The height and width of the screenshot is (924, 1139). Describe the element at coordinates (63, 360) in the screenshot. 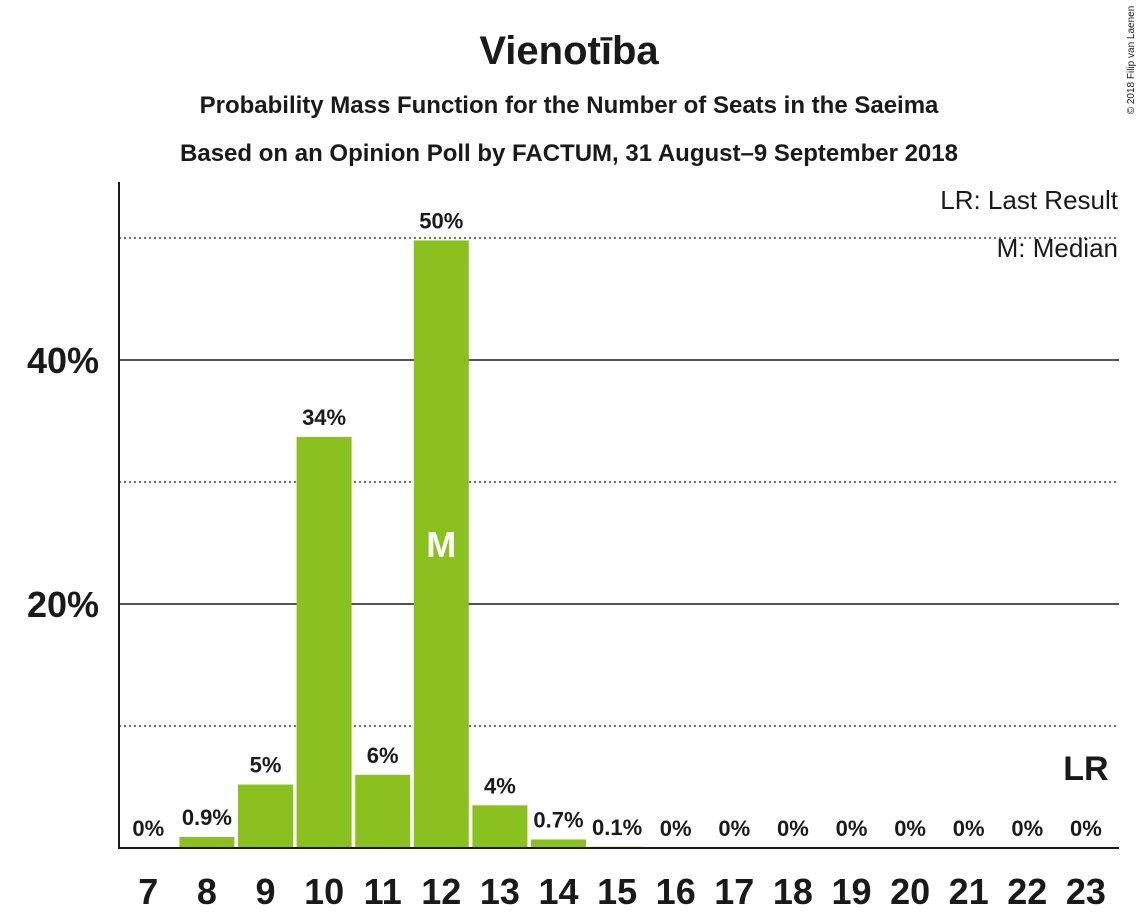

I see `y-tick-label: 40%` at that location.